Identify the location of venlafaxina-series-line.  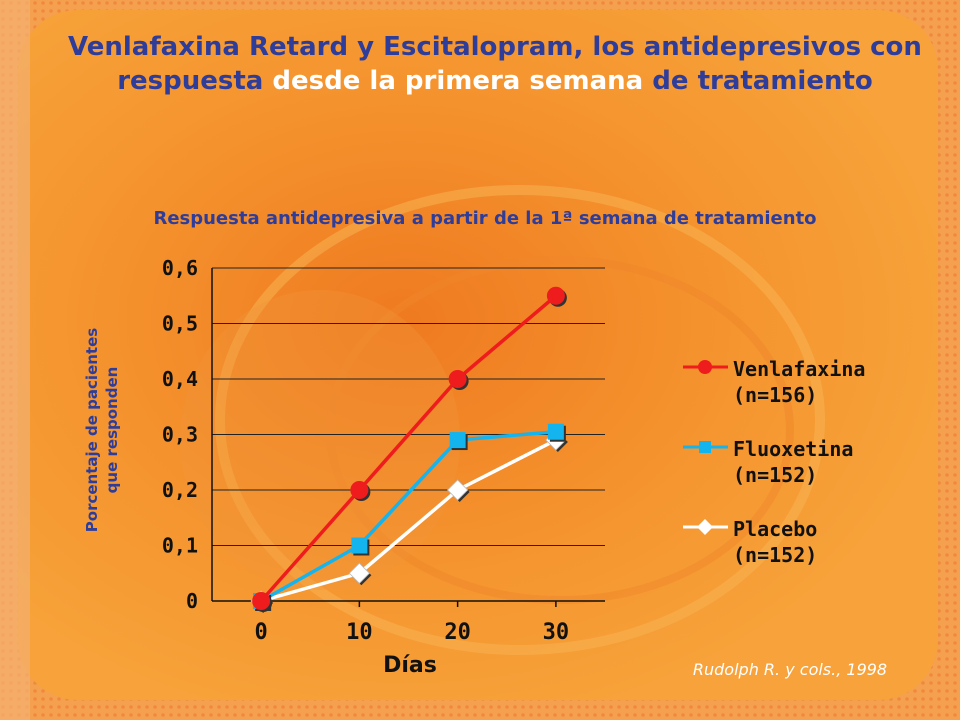
(408, 448).